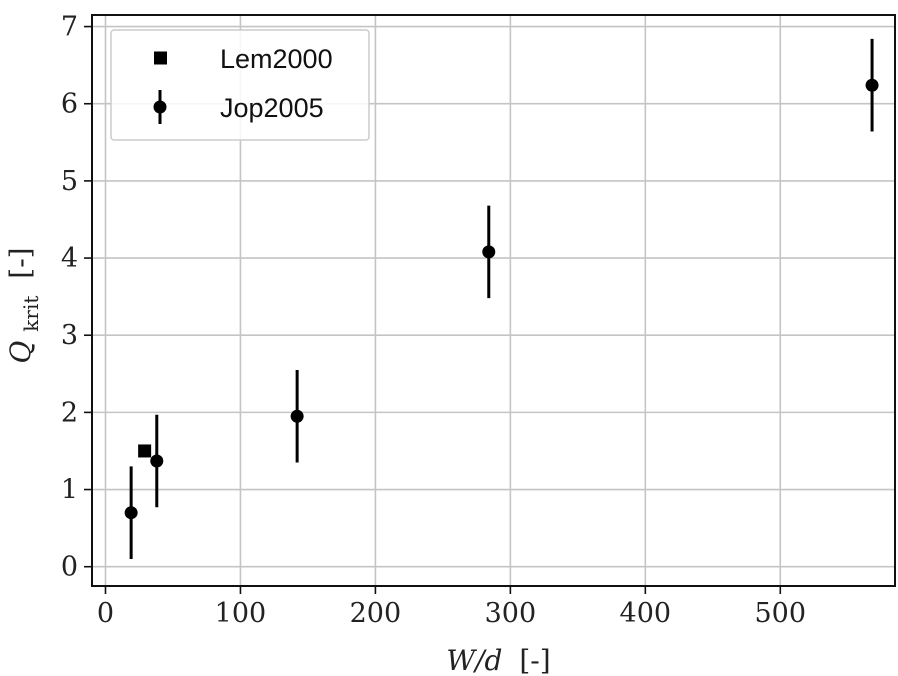  Describe the element at coordinates (511, 613) in the screenshot. I see `x-tick-label: 300` at that location.